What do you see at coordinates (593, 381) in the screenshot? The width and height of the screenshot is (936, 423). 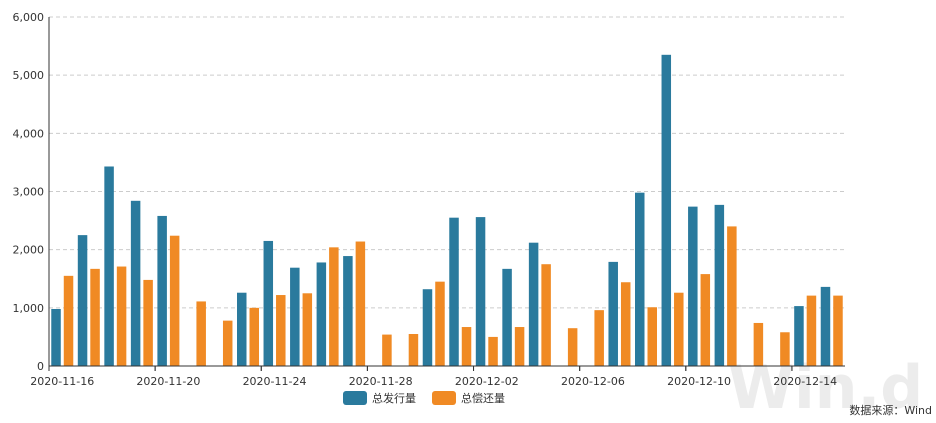 I see `x-tick-label: 2020-12-06` at bounding box center [593, 381].